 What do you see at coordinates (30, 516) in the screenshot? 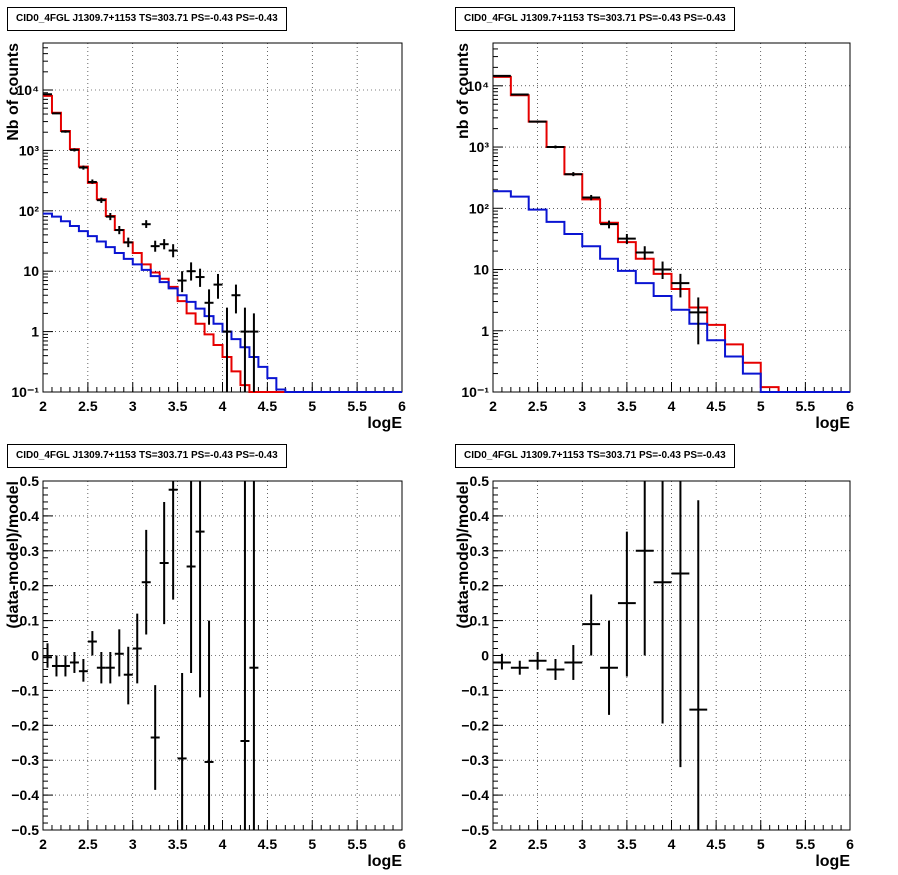
I see `y-tick-label: 0.4` at bounding box center [30, 516].